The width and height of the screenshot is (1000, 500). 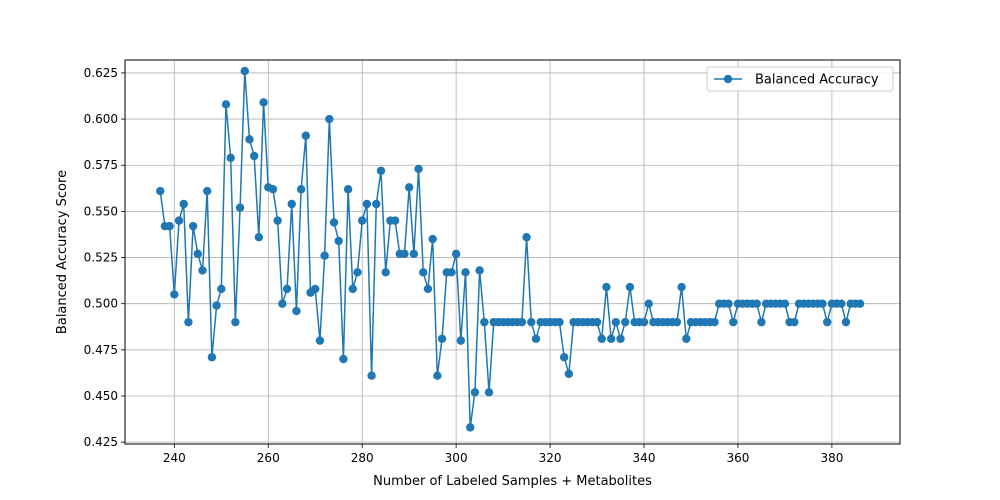 I want to click on y-tick-label: 0.450, so click(x=101, y=396).